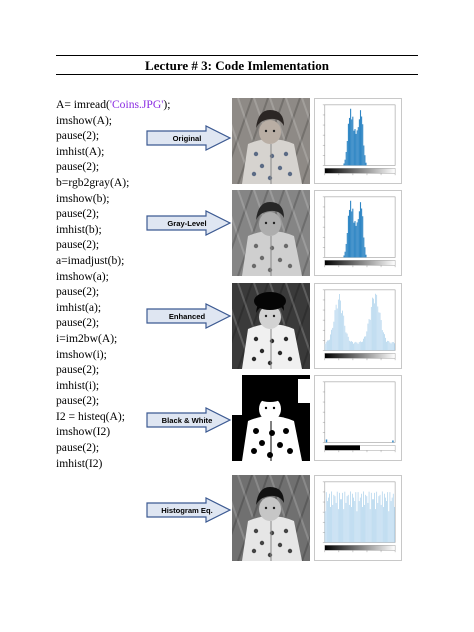  I want to click on code-line: a=imadjust(b);, so click(113, 261).